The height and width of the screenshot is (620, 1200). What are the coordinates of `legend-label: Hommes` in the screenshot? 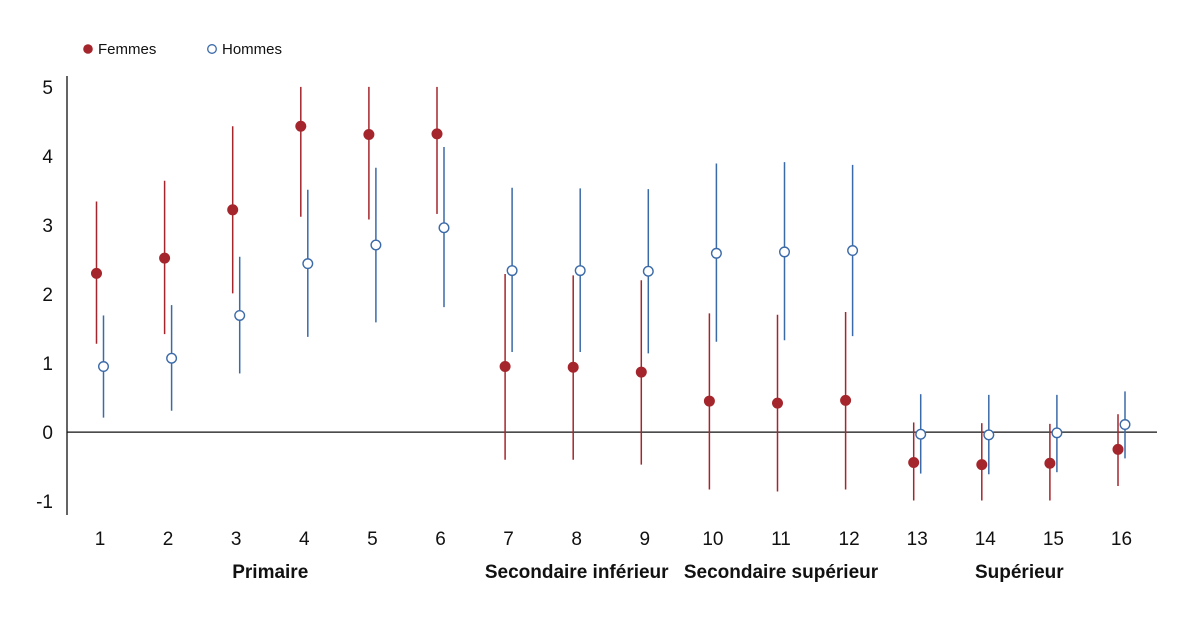 It's located at (252, 49).